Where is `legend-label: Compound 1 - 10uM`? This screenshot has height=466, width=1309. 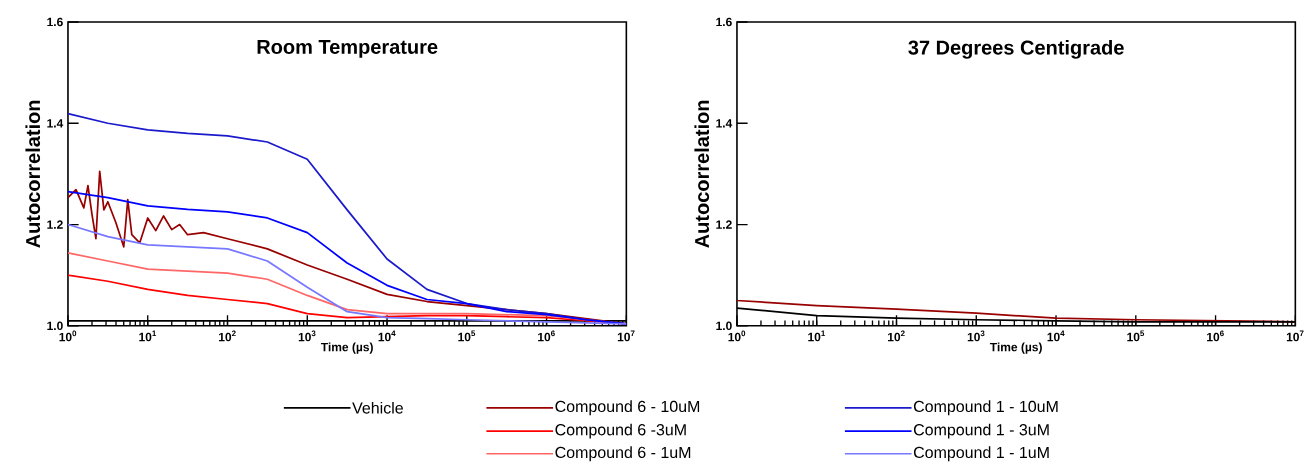
legend-label: Compound 1 - 10uM is located at coordinates (985, 408).